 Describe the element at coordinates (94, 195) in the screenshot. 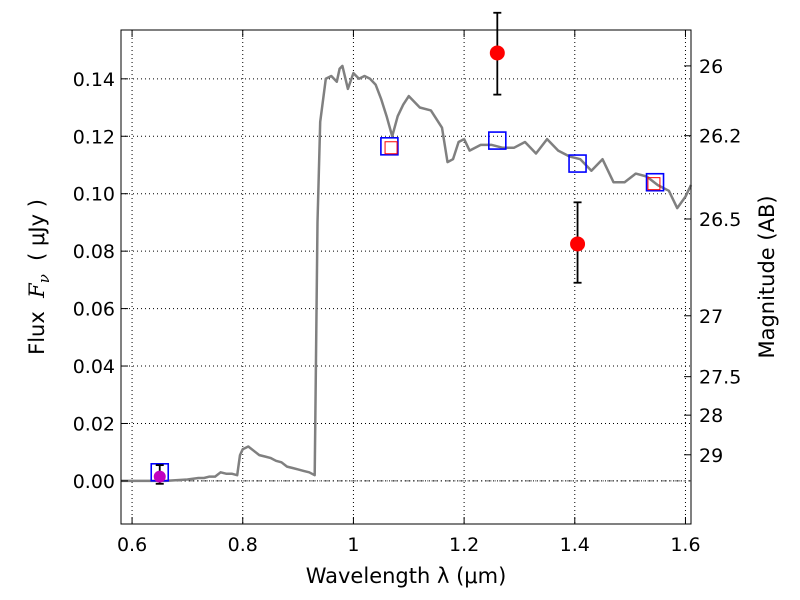

I see `y-tick-label: 0.10` at that location.